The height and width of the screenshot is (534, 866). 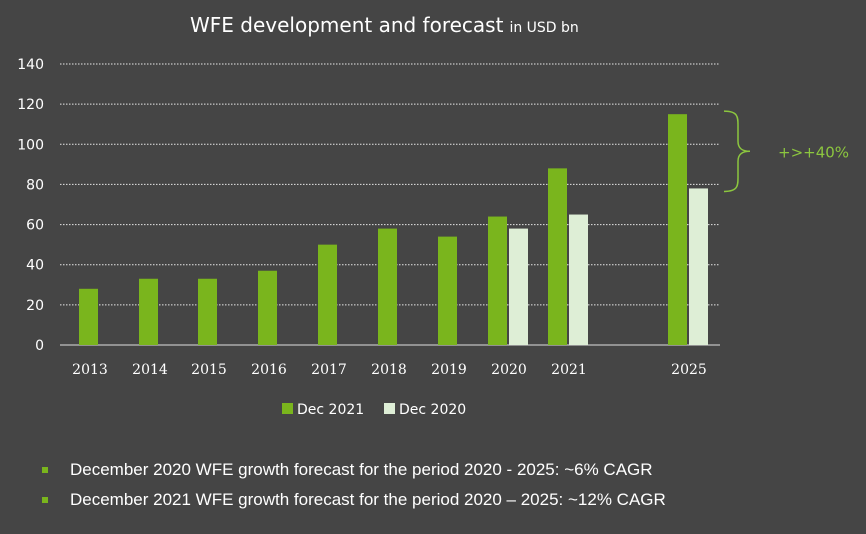 What do you see at coordinates (330, 410) in the screenshot?
I see `legend-label: Dec 2021` at bounding box center [330, 410].